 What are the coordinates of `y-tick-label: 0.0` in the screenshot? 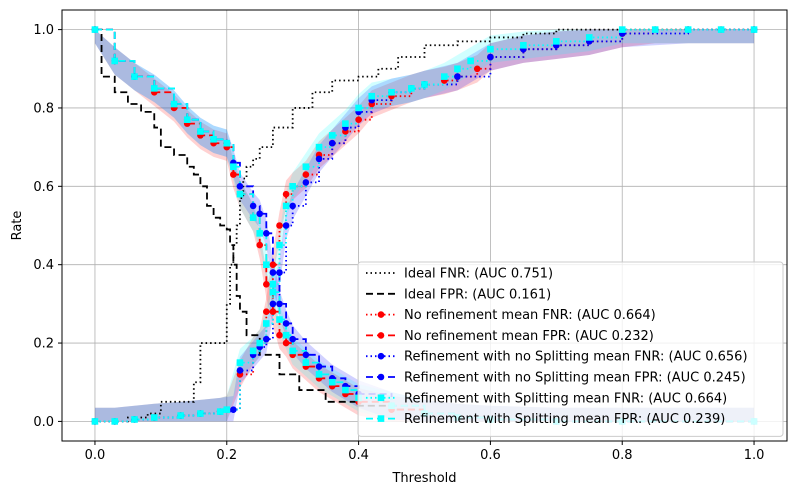 It's located at (43, 422).